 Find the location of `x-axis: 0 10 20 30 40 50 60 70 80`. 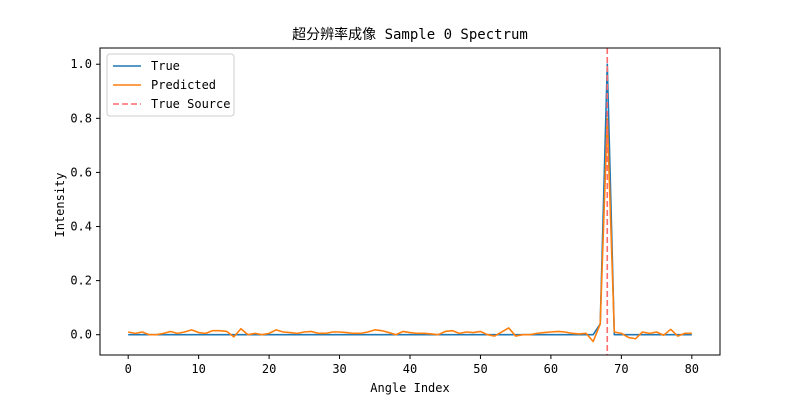

x-axis: 0 10 20 30 40 50 60 70 80 is located at coordinates (412, 365).